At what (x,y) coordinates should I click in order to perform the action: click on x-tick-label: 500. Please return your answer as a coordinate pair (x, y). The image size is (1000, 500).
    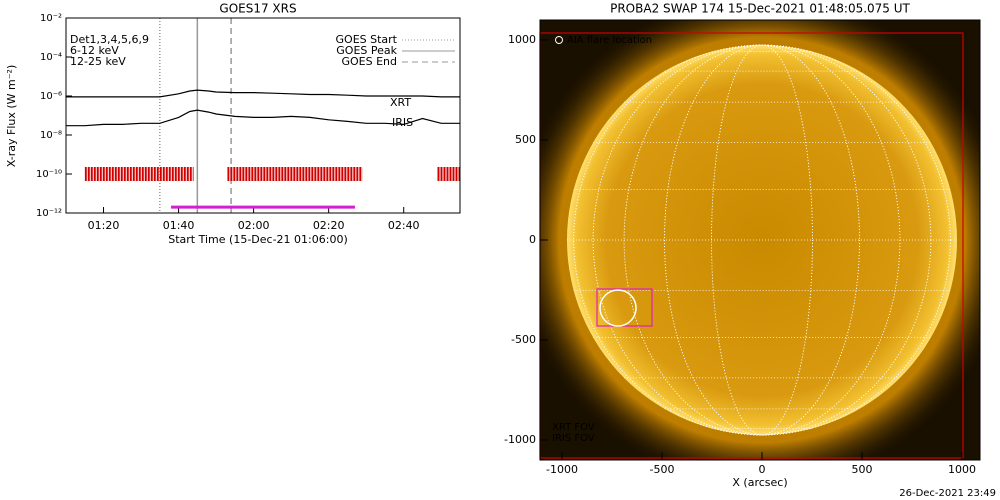
    Looking at the image, I should click on (862, 469).